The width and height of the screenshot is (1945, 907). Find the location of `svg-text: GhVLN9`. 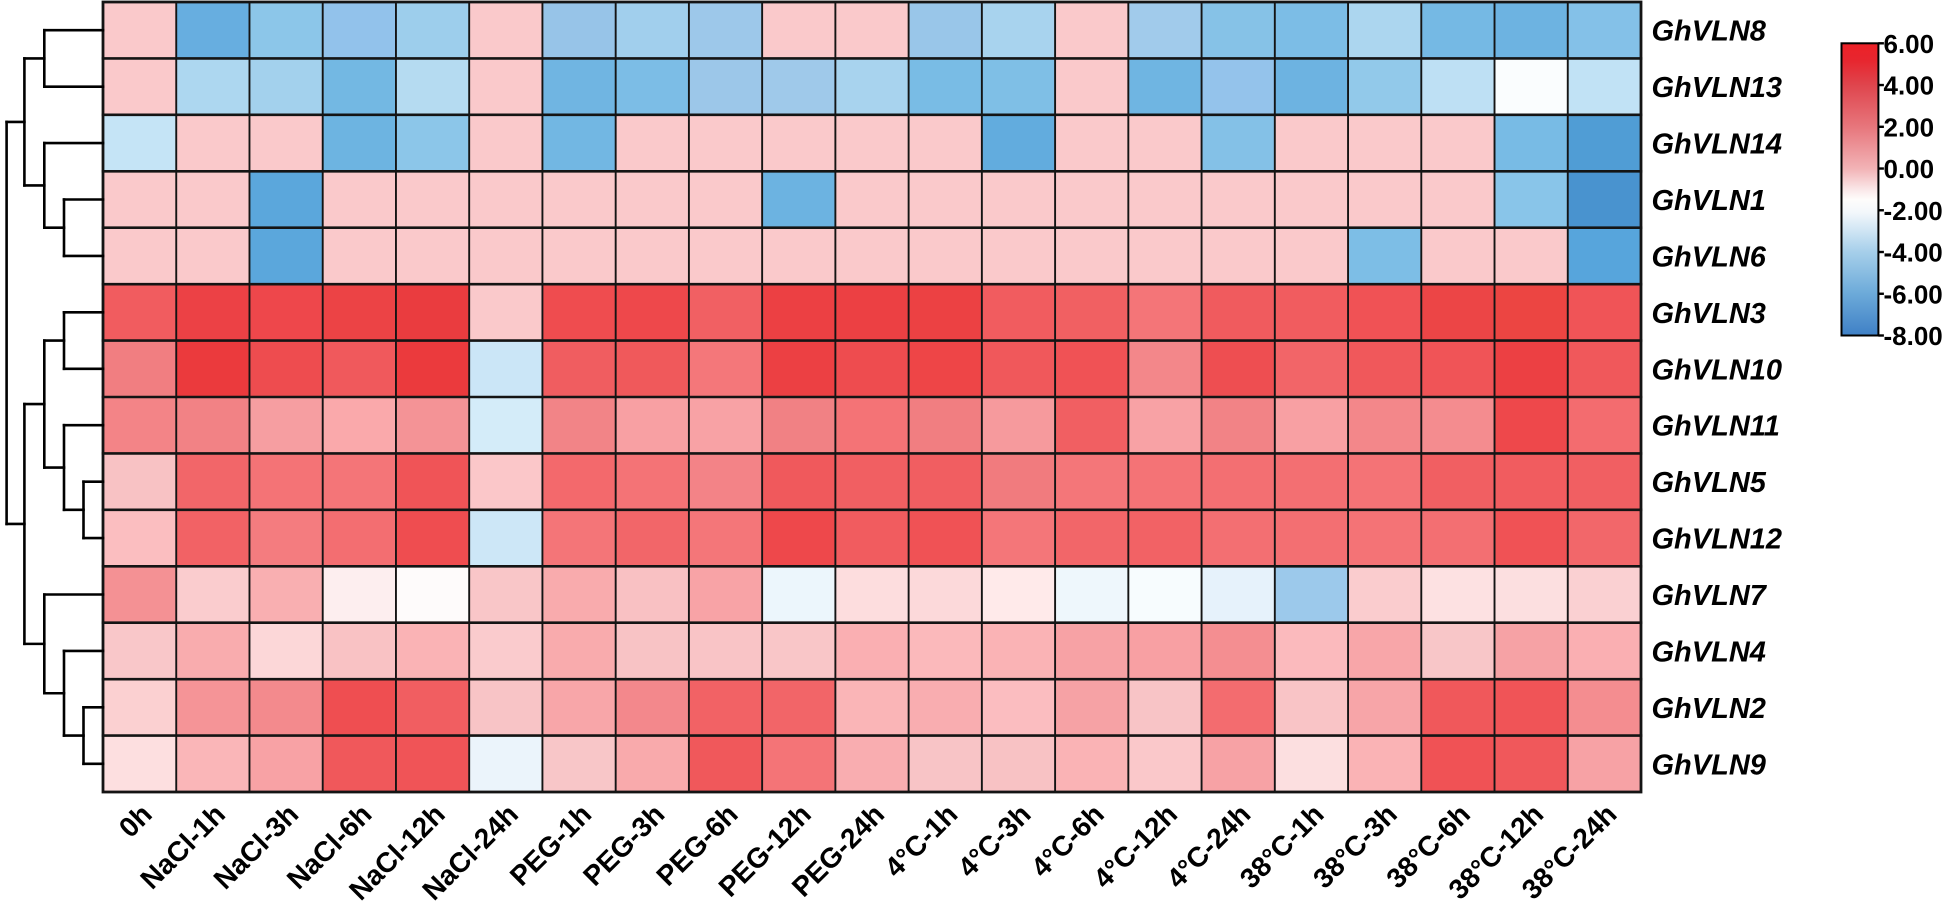

svg-text: GhVLN9 is located at coordinates (1709, 765).